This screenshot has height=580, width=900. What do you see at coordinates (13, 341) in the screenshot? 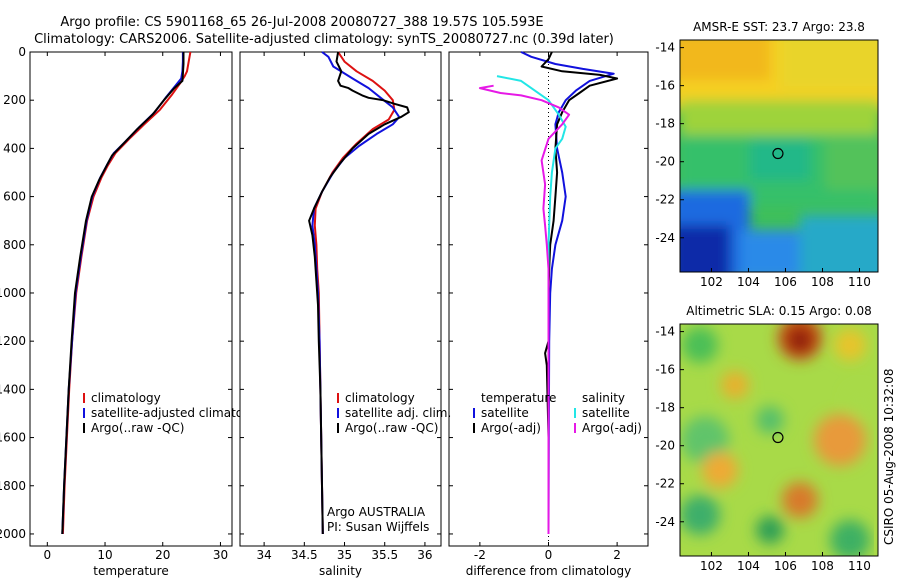
I see `depth-tick-label: 1200` at bounding box center [13, 341].